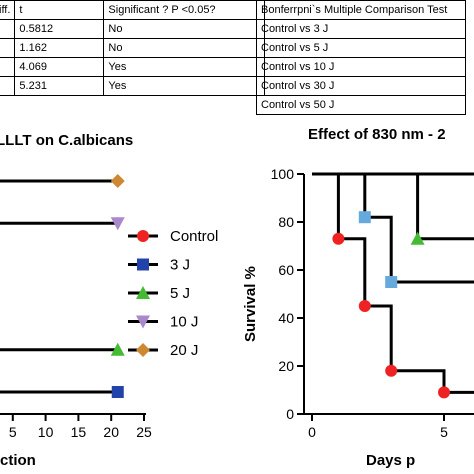  What do you see at coordinates (286, 318) in the screenshot?
I see `right-y-tick-label: 40` at bounding box center [286, 318].